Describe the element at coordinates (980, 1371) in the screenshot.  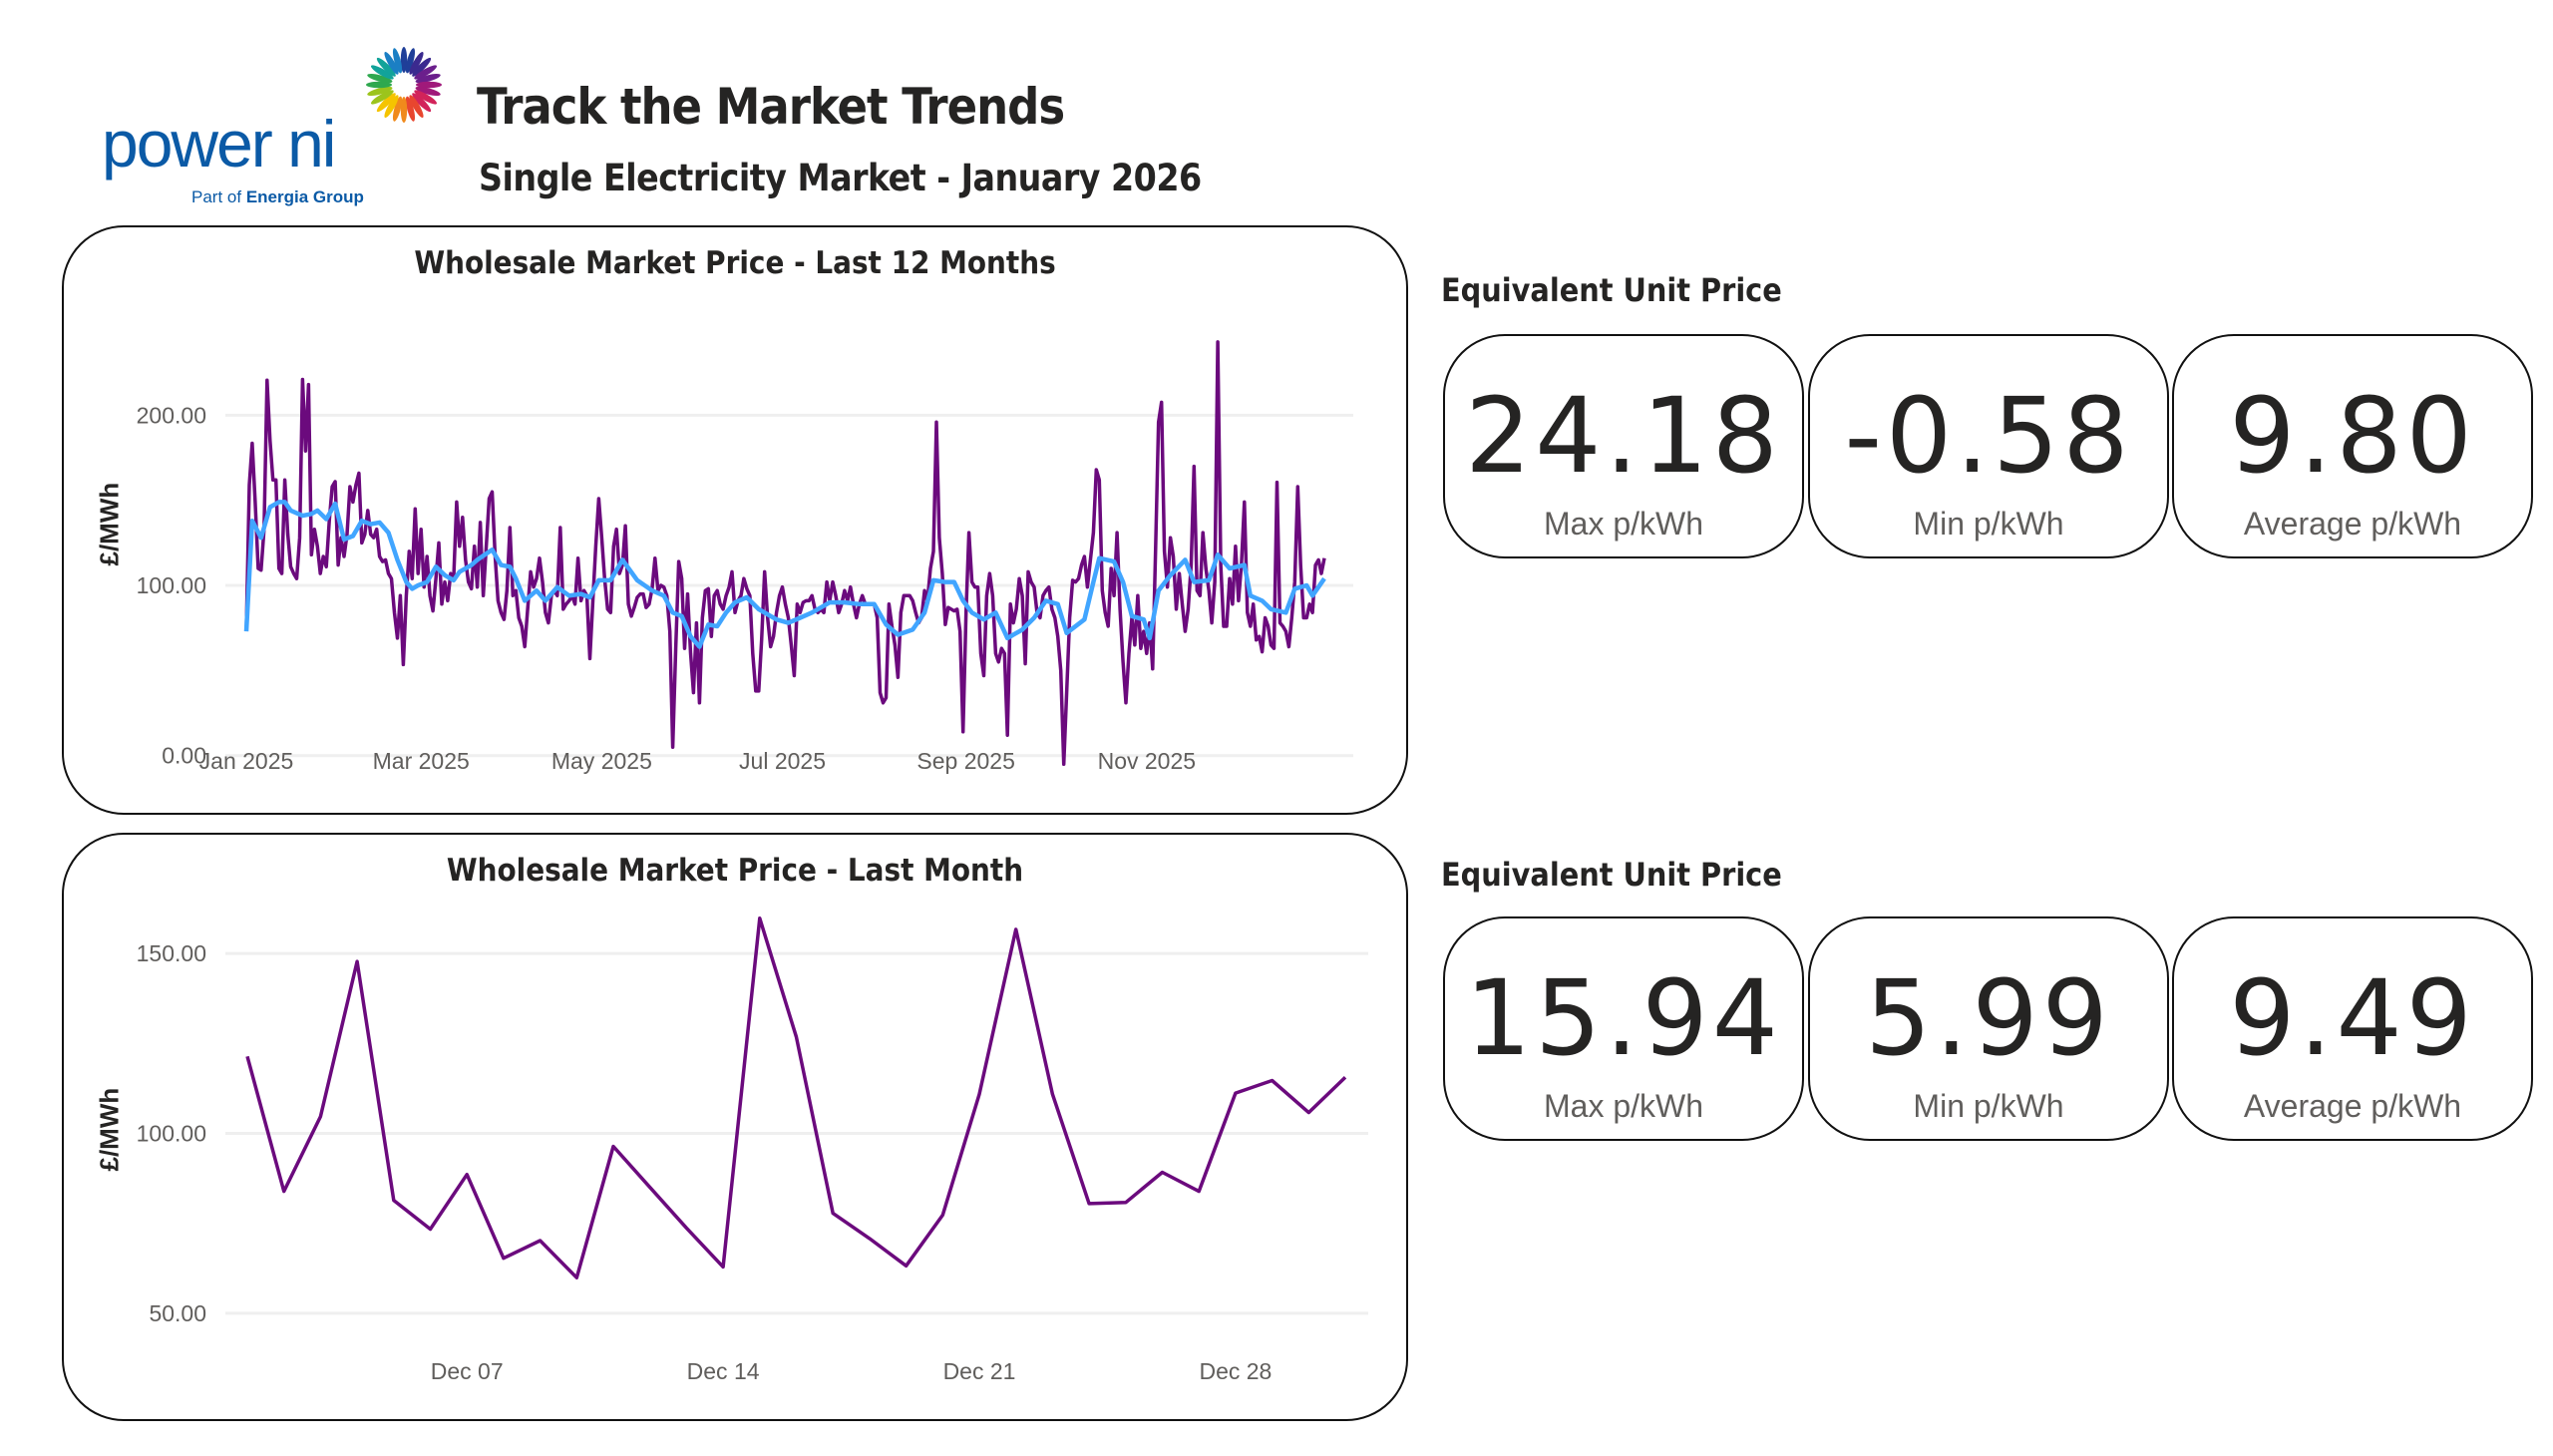
I see `x-tick-label: Dec 21` at that location.